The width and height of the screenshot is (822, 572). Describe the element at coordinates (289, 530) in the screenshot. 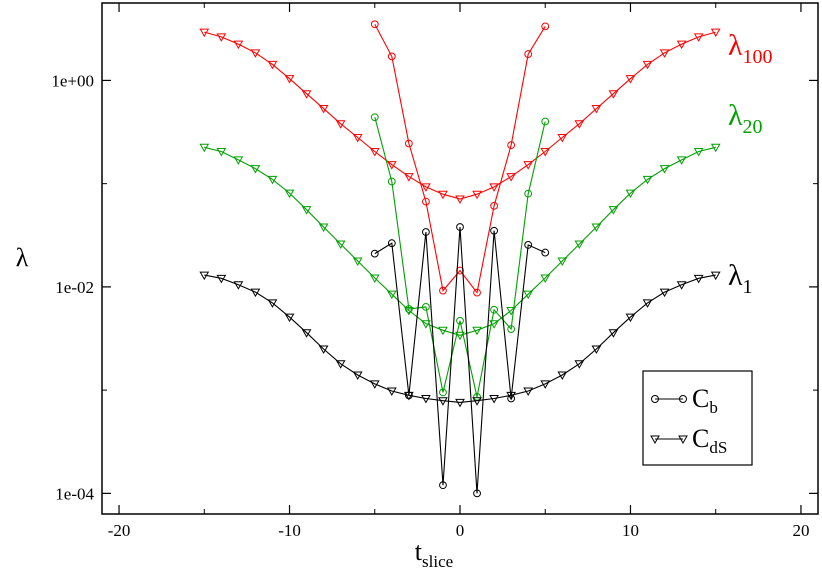

I see `x-tick-label: -10` at that location.